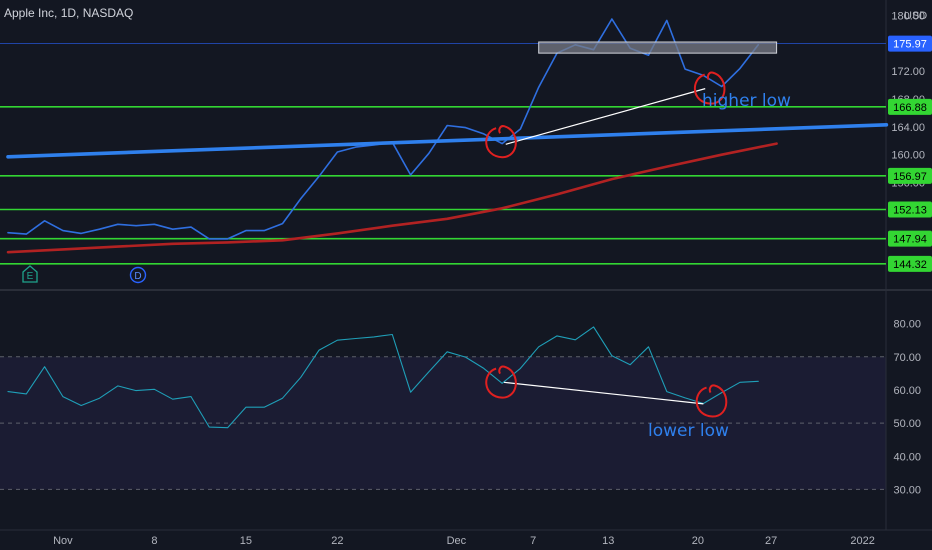 The height and width of the screenshot is (550, 932). I want to click on earnings-event-marker, so click(30, 274).